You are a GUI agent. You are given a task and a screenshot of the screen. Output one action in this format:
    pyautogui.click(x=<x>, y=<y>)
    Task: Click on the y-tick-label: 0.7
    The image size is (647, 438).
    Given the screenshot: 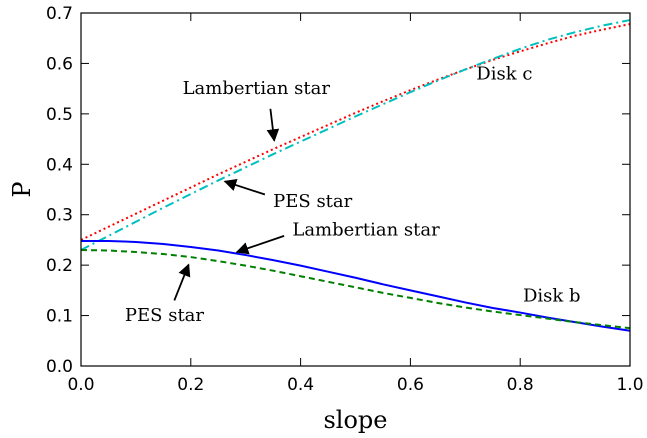 What is the action you would take?
    pyautogui.click(x=59, y=14)
    